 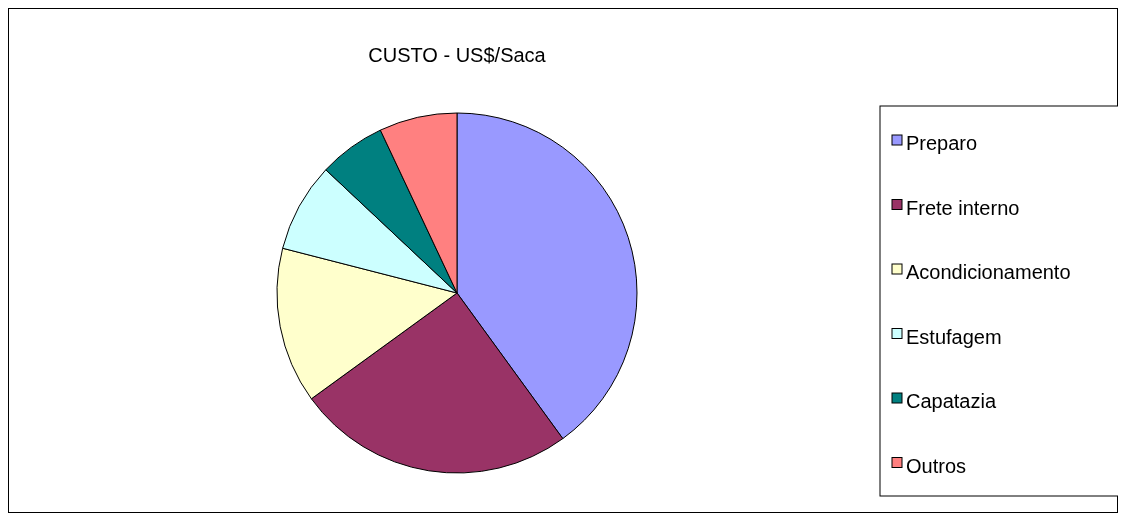 I want to click on legend-label: Preparo, so click(x=942, y=143).